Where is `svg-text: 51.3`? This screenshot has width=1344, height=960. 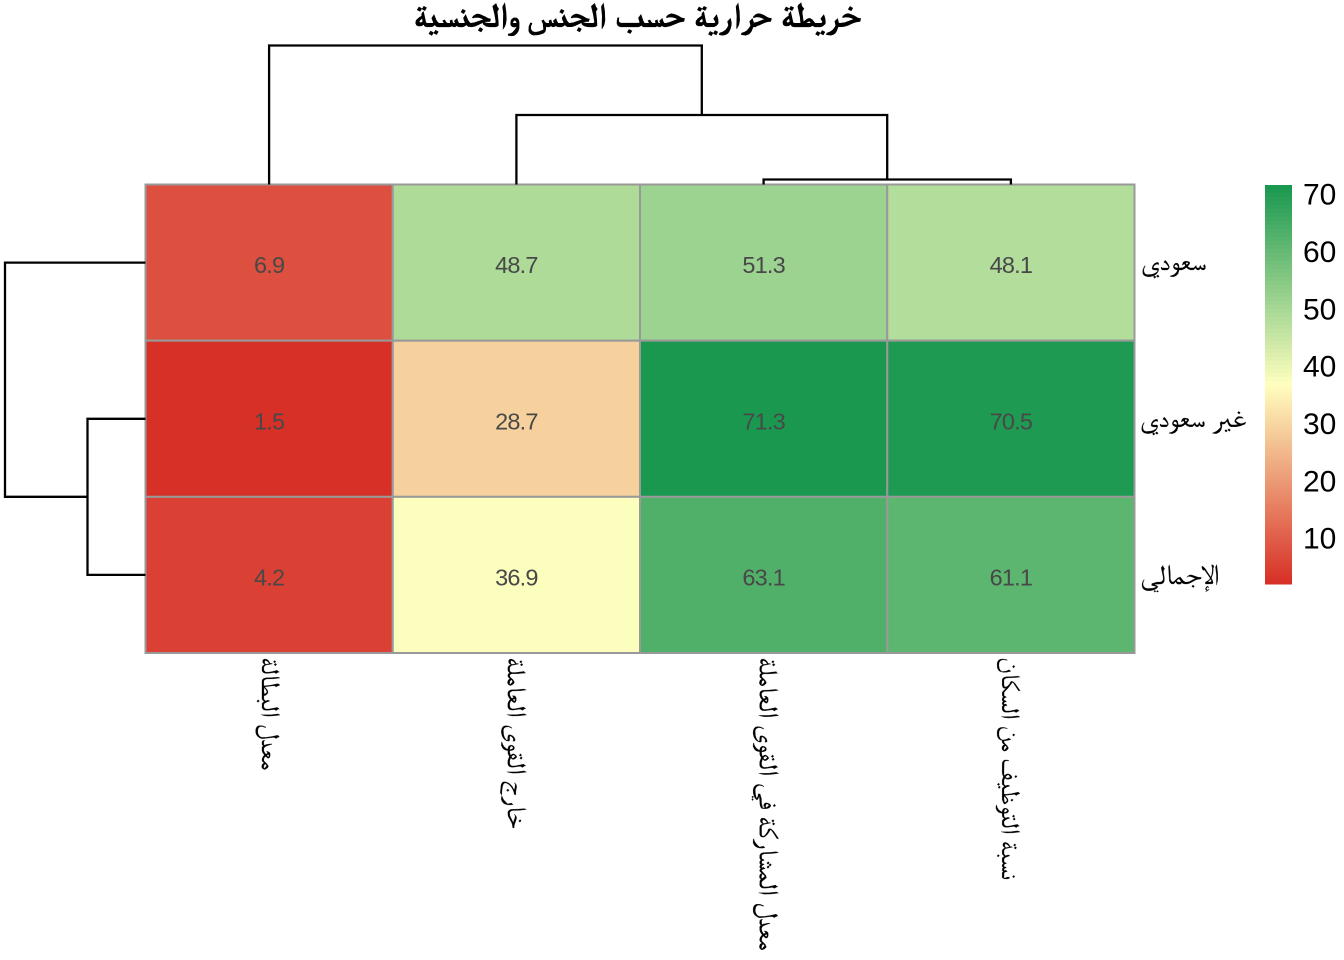
svg-text: 51.3 is located at coordinates (763, 265).